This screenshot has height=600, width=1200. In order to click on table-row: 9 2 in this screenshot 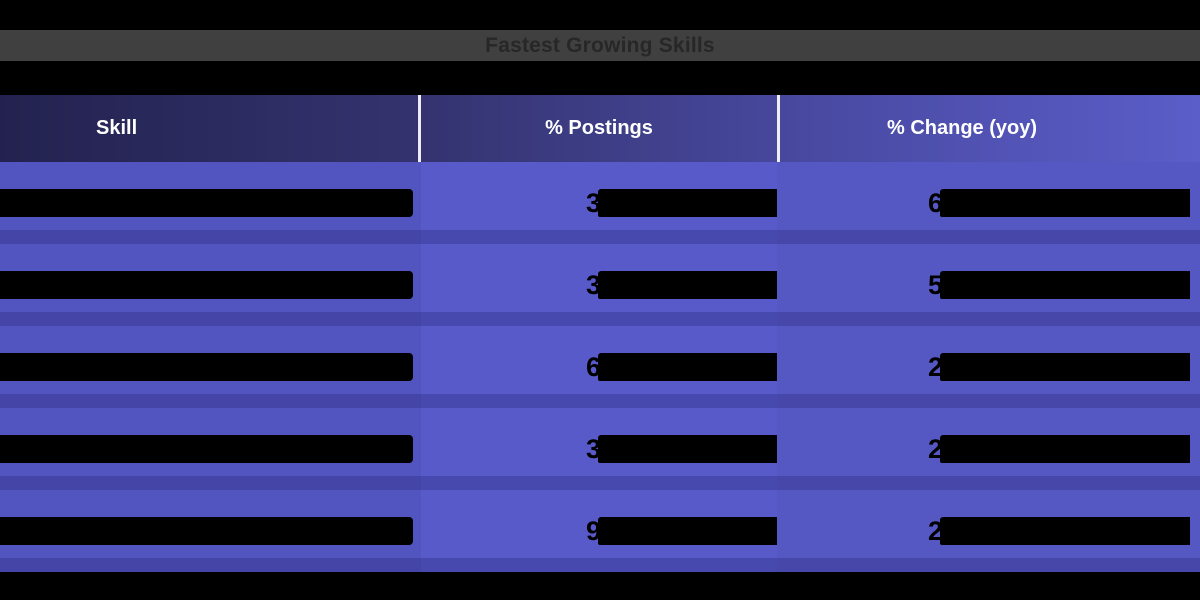, I will do `click(600, 531)`.